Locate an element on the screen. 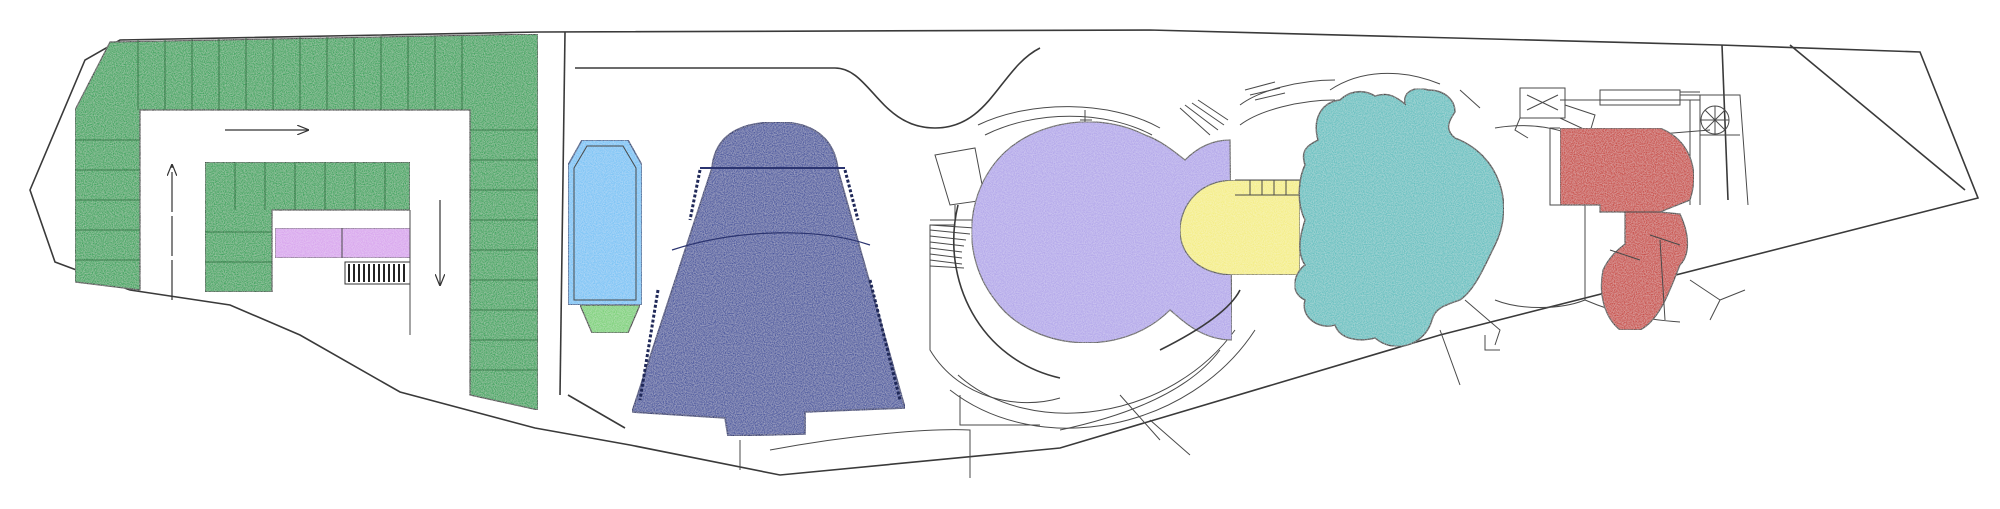  fan-hall-floor is located at coordinates (768, 279).